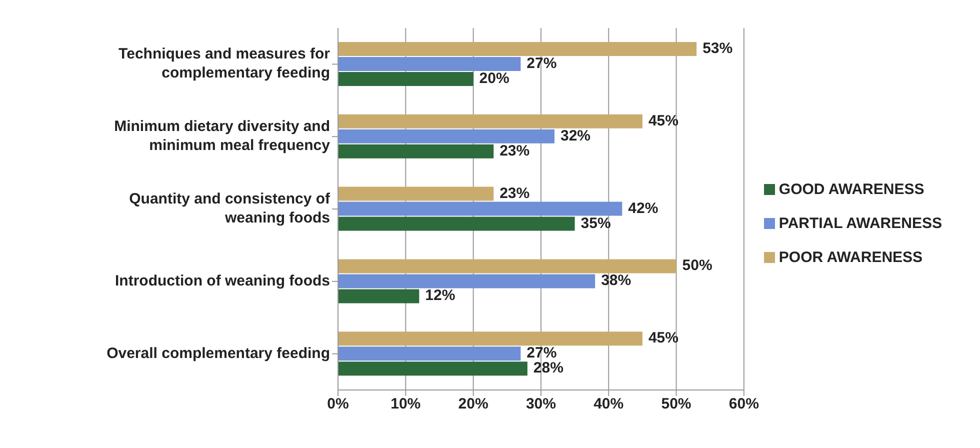 The height and width of the screenshot is (448, 980). What do you see at coordinates (222, 136) in the screenshot?
I see `y-tick-label: Minimum dietary diversity and minimum meal frequency` at bounding box center [222, 136].